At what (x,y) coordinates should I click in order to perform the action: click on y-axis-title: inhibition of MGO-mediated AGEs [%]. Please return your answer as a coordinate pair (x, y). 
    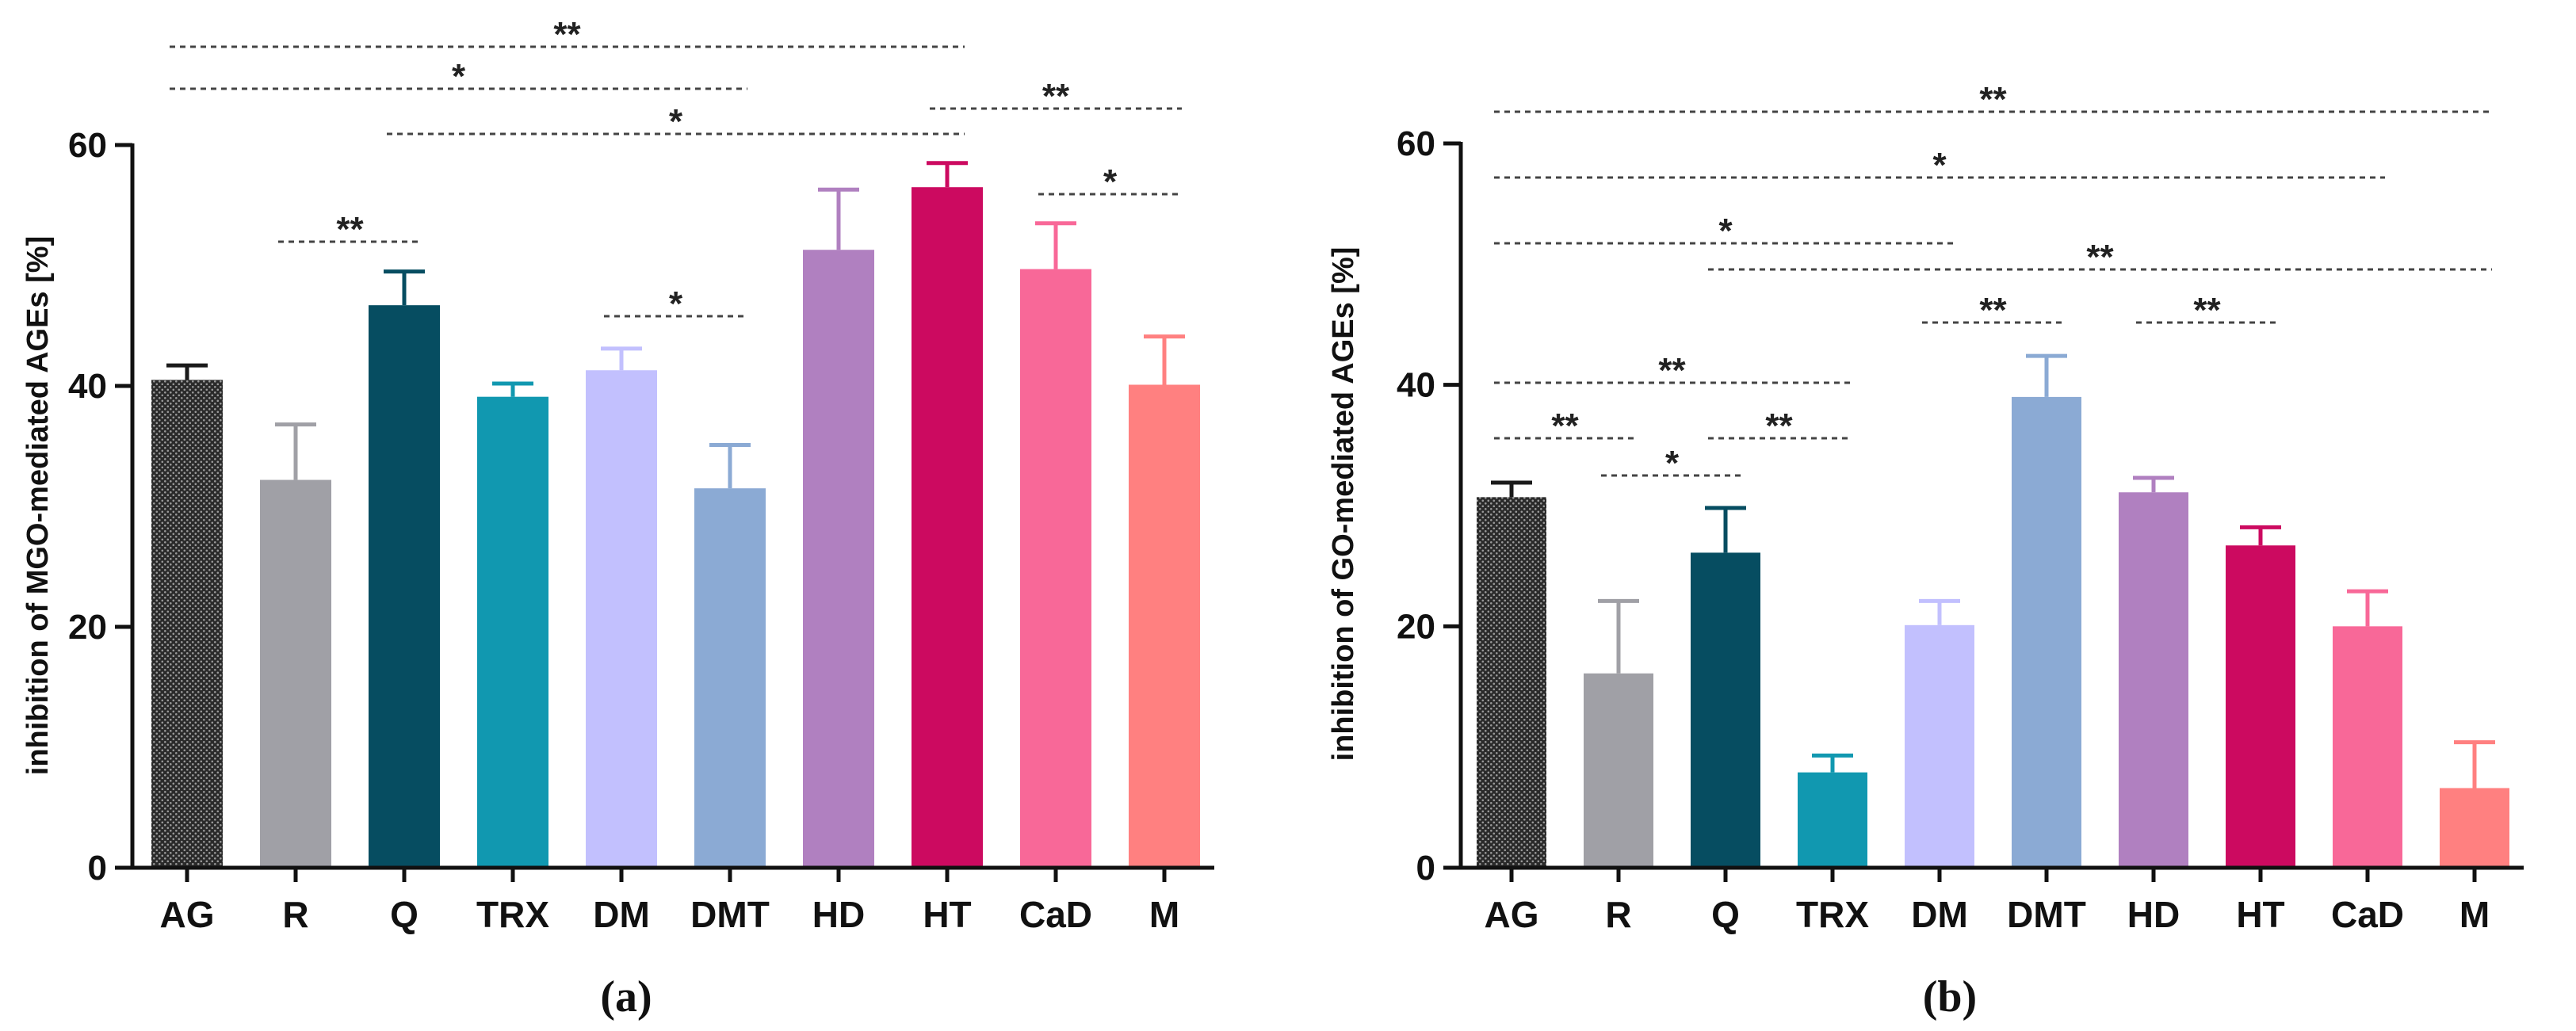
    Looking at the image, I should click on (38, 505).